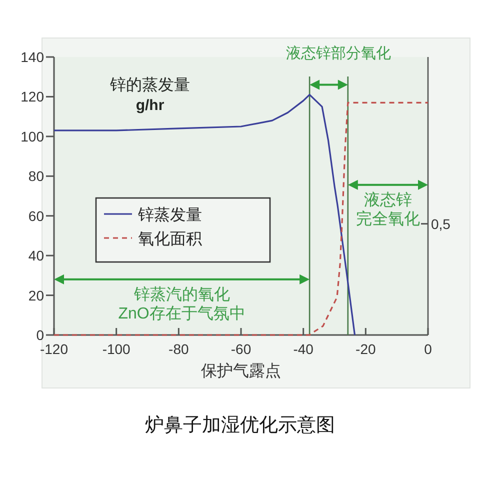 The width and height of the screenshot is (478, 478). What do you see at coordinates (169, 215) in the screenshot?
I see `legend-label: 锌蒸发量` at bounding box center [169, 215].